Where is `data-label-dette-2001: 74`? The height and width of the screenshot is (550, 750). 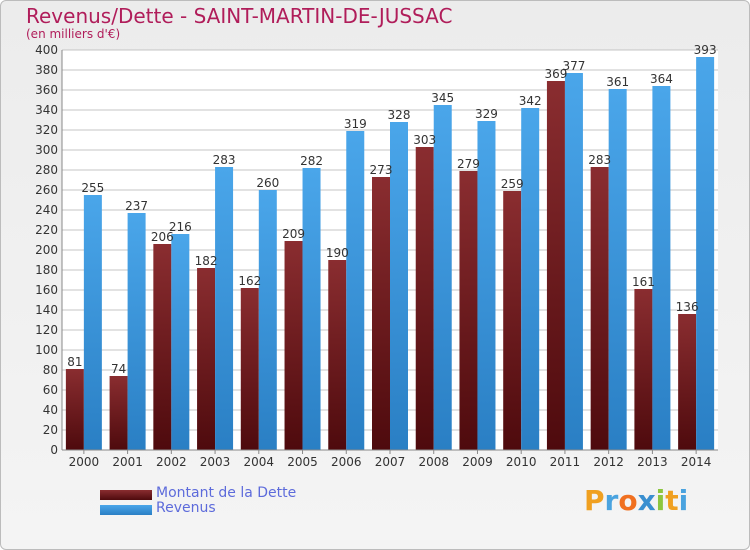 data-label-dette-2001: 74 is located at coordinates (118, 369).